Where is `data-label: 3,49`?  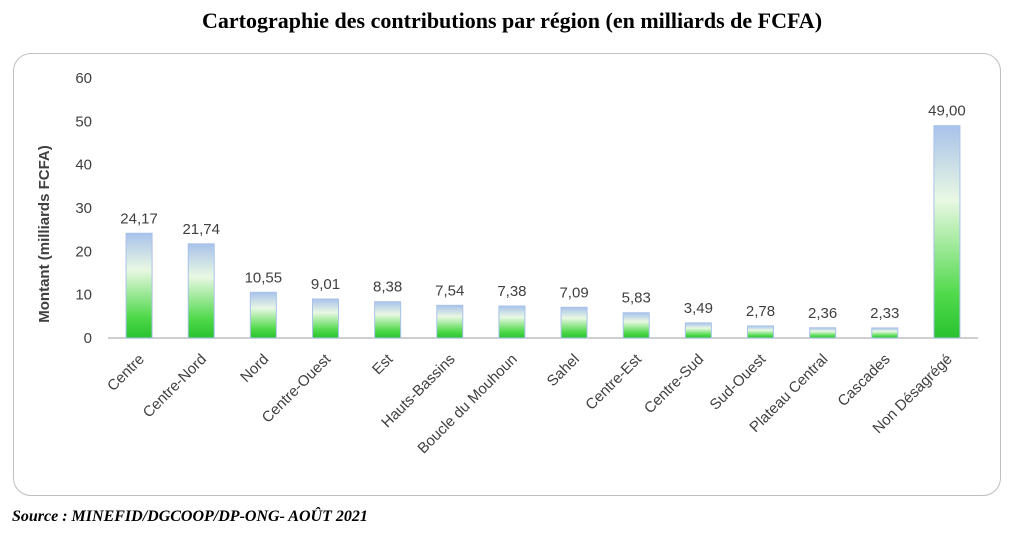
data-label: 3,49 is located at coordinates (698, 308).